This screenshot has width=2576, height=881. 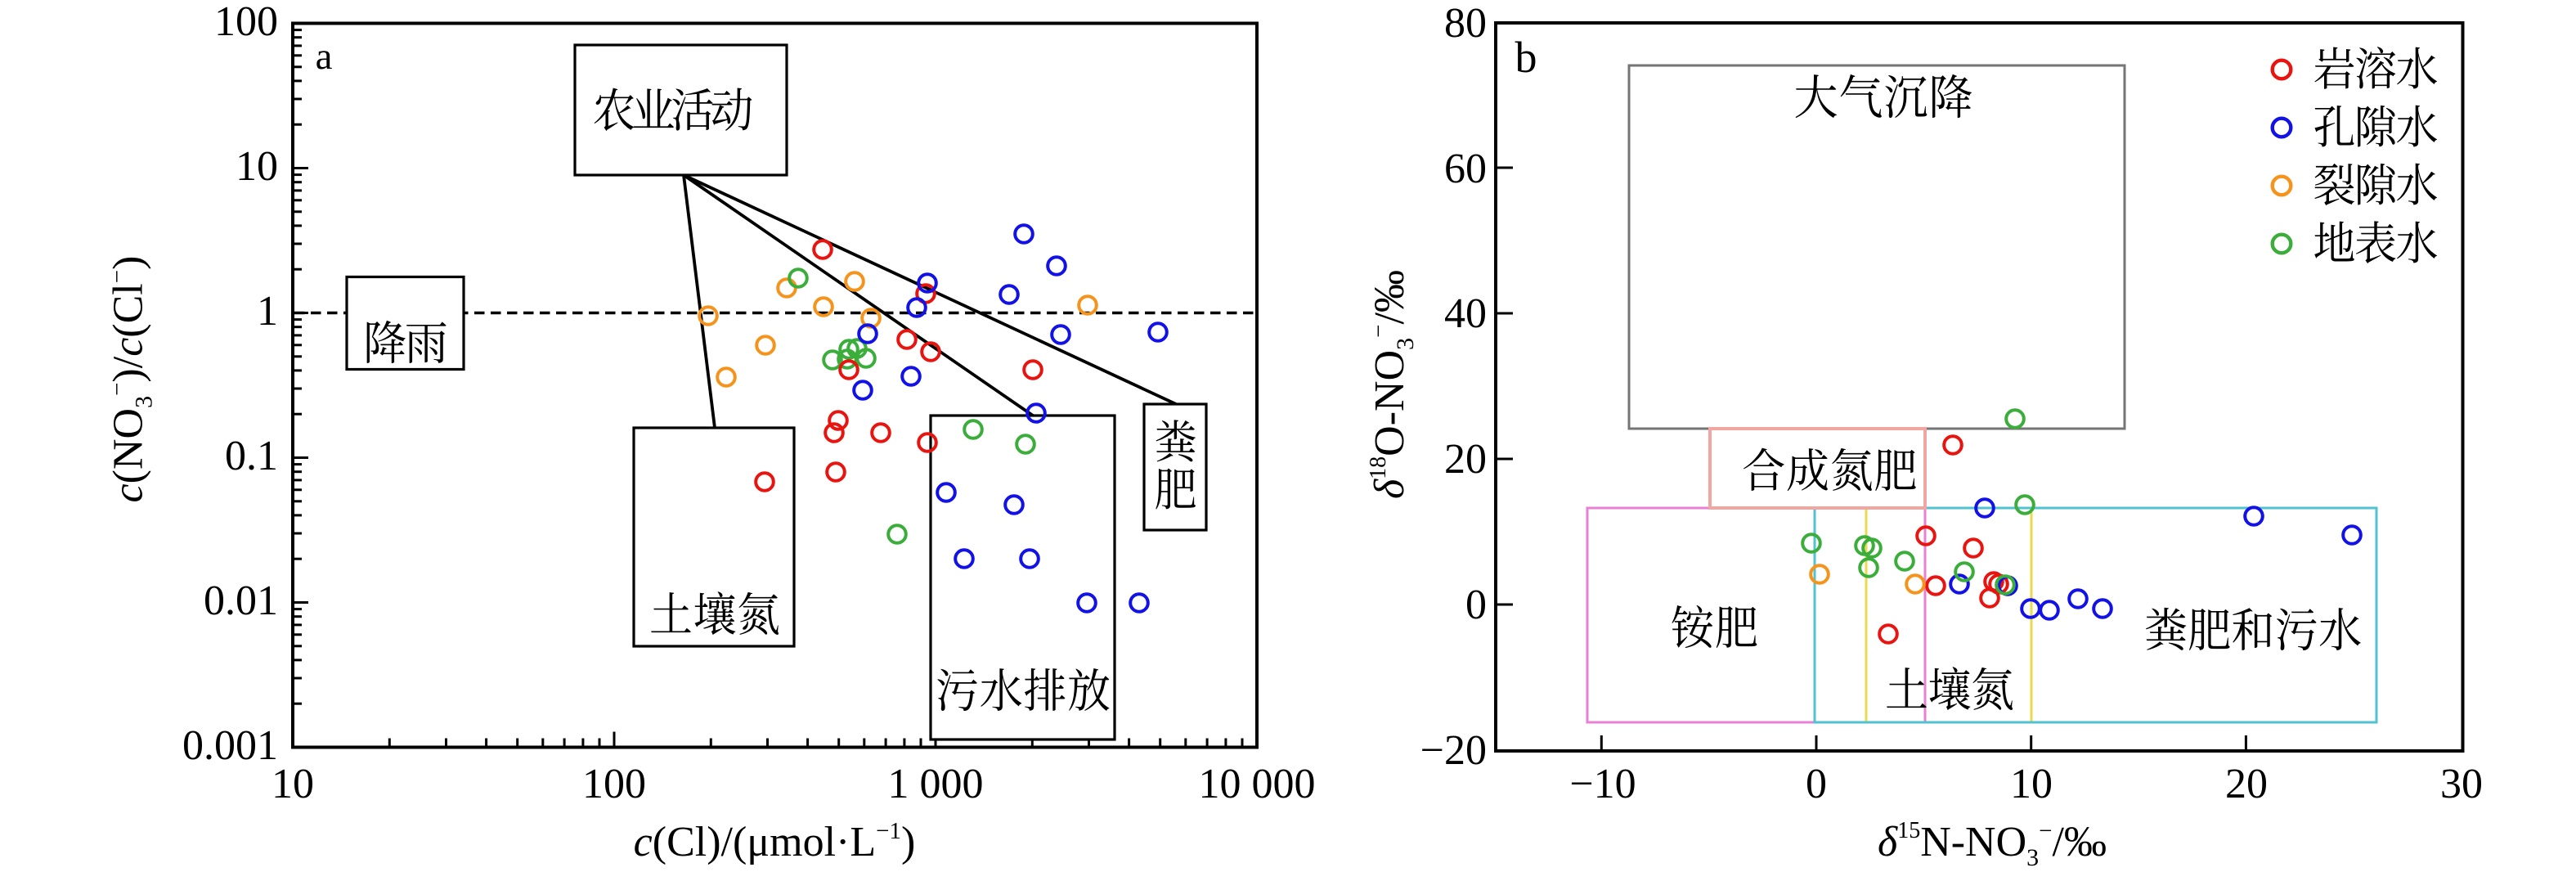 I want to click on svg-text: b, so click(x=1526, y=58).